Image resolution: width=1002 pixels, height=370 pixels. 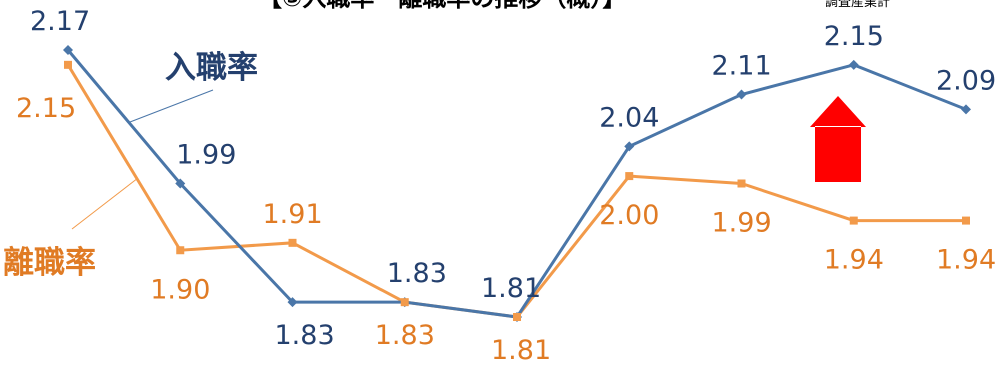 What do you see at coordinates (60, 21) in the screenshot?
I see `series-1-data-label-1: 2.17` at bounding box center [60, 21].